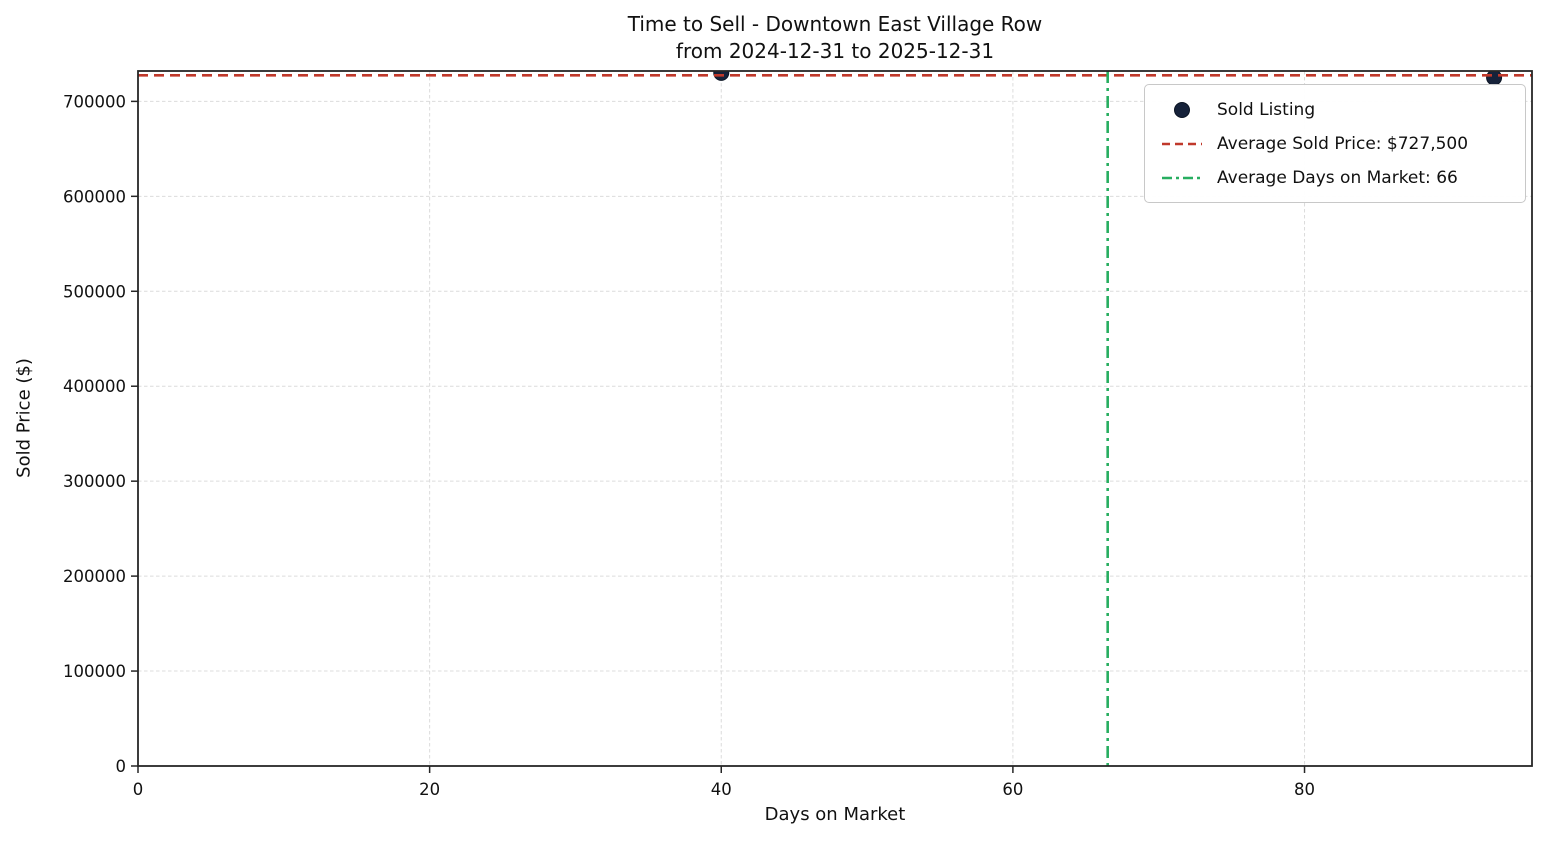 The width and height of the screenshot is (1547, 845). I want to click on legend-item-label: Sold Listing, so click(1266, 109).